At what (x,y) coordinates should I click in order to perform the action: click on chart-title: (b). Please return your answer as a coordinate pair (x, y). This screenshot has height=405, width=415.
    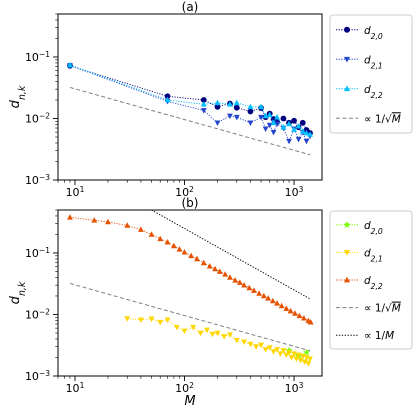
    Looking at the image, I should click on (190, 203).